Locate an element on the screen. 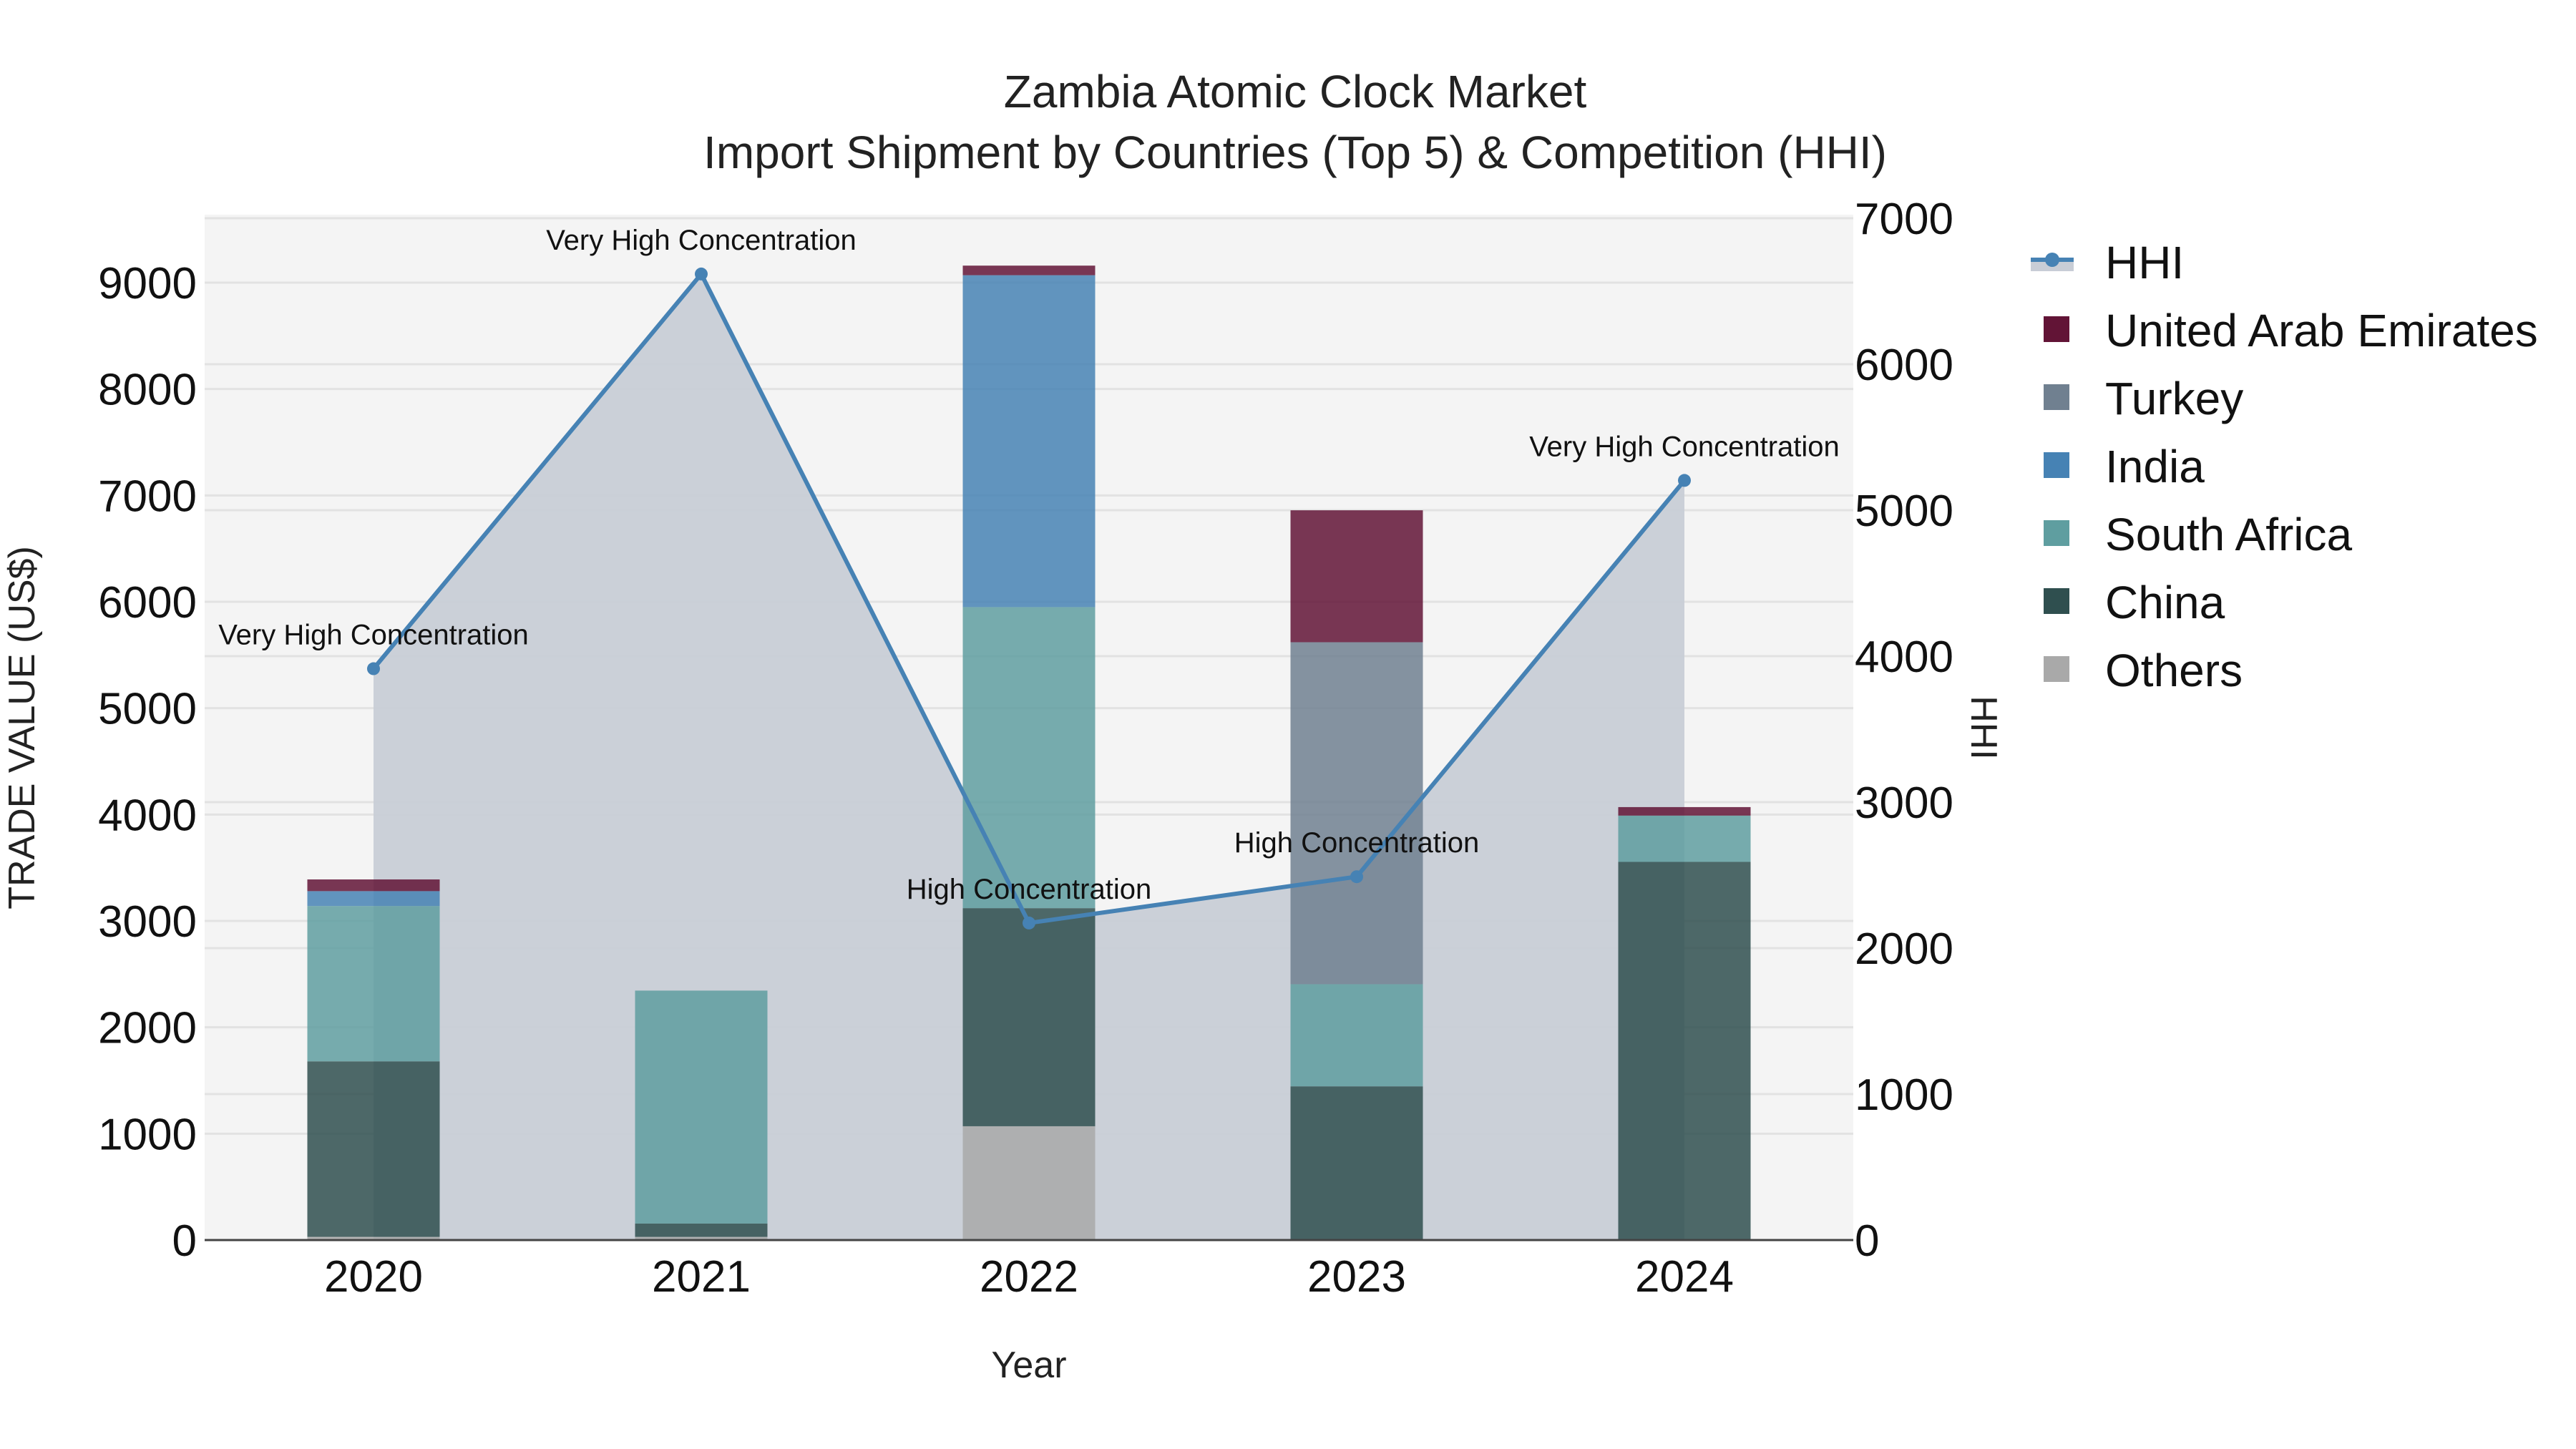 The height and width of the screenshot is (1449, 2576). y-right-tick-label: 6000 is located at coordinates (1904, 365).